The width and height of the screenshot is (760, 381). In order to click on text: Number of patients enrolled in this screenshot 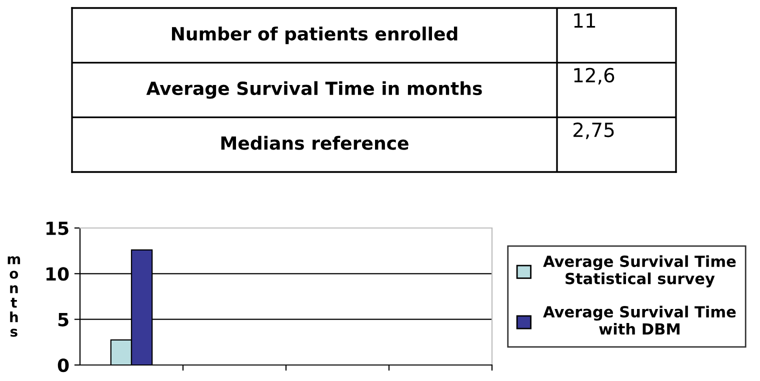, I will do `click(315, 35)`.